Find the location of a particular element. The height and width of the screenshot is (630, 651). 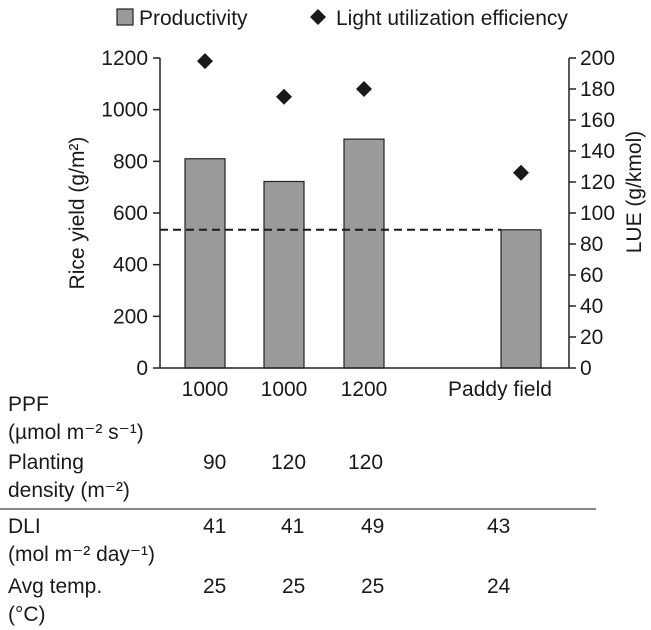

right-tick-label: 100 is located at coordinates (597, 213).